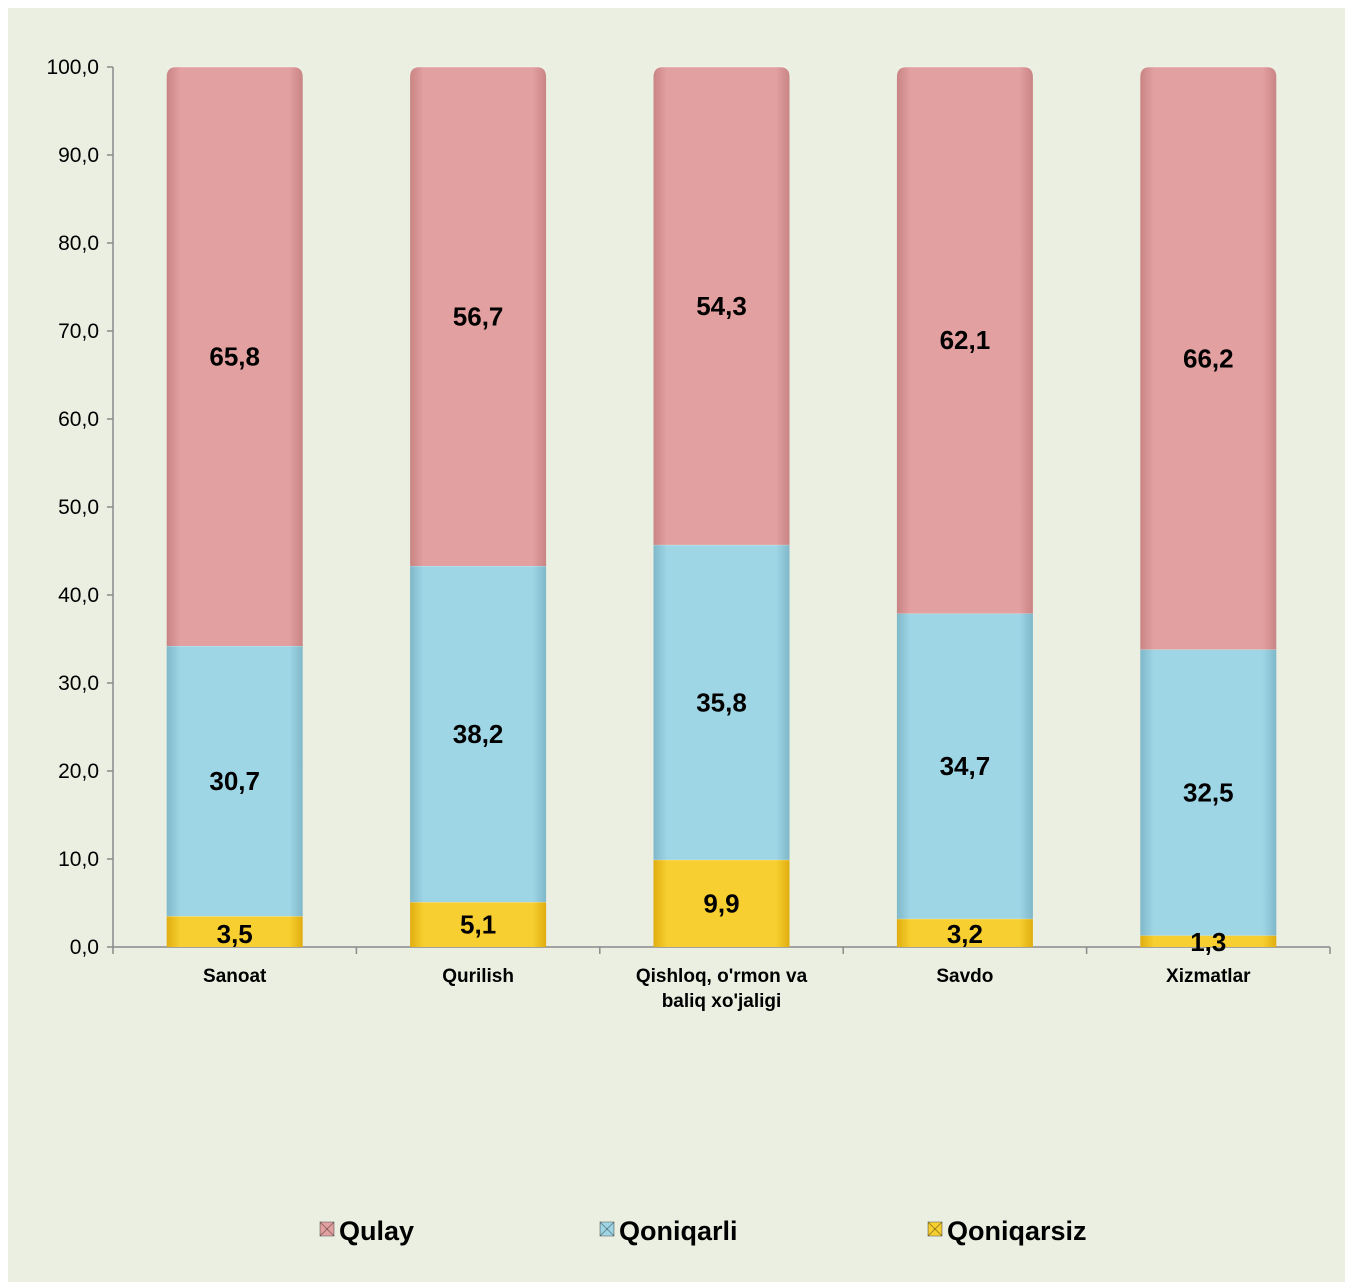  Describe the element at coordinates (78, 155) in the screenshot. I see `y-tick-label: 90,0` at that location.